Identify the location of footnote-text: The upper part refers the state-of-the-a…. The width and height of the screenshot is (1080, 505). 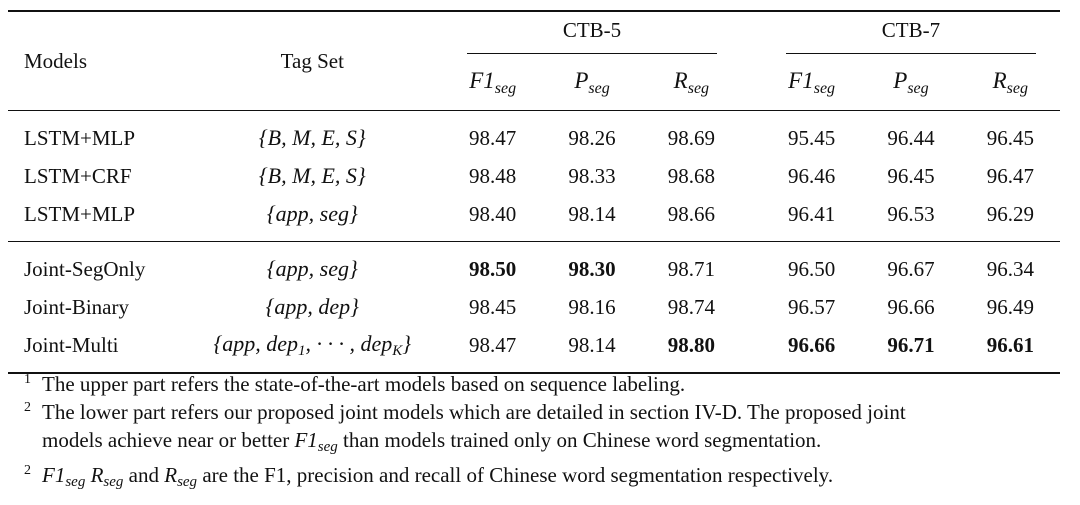
(364, 384).